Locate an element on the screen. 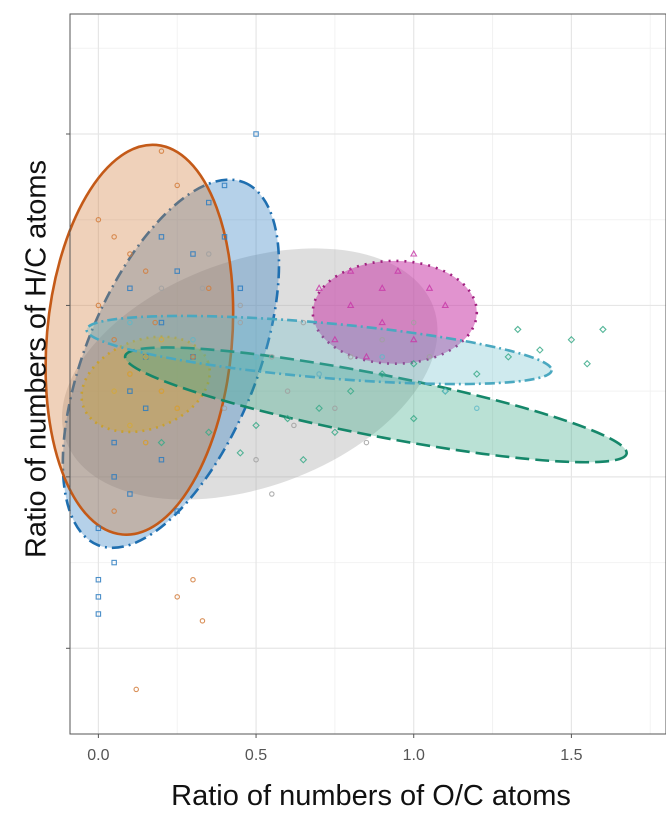 Image resolution: width=666 pixels, height=819 pixels. x-tick-label: 1.5 is located at coordinates (571, 755).